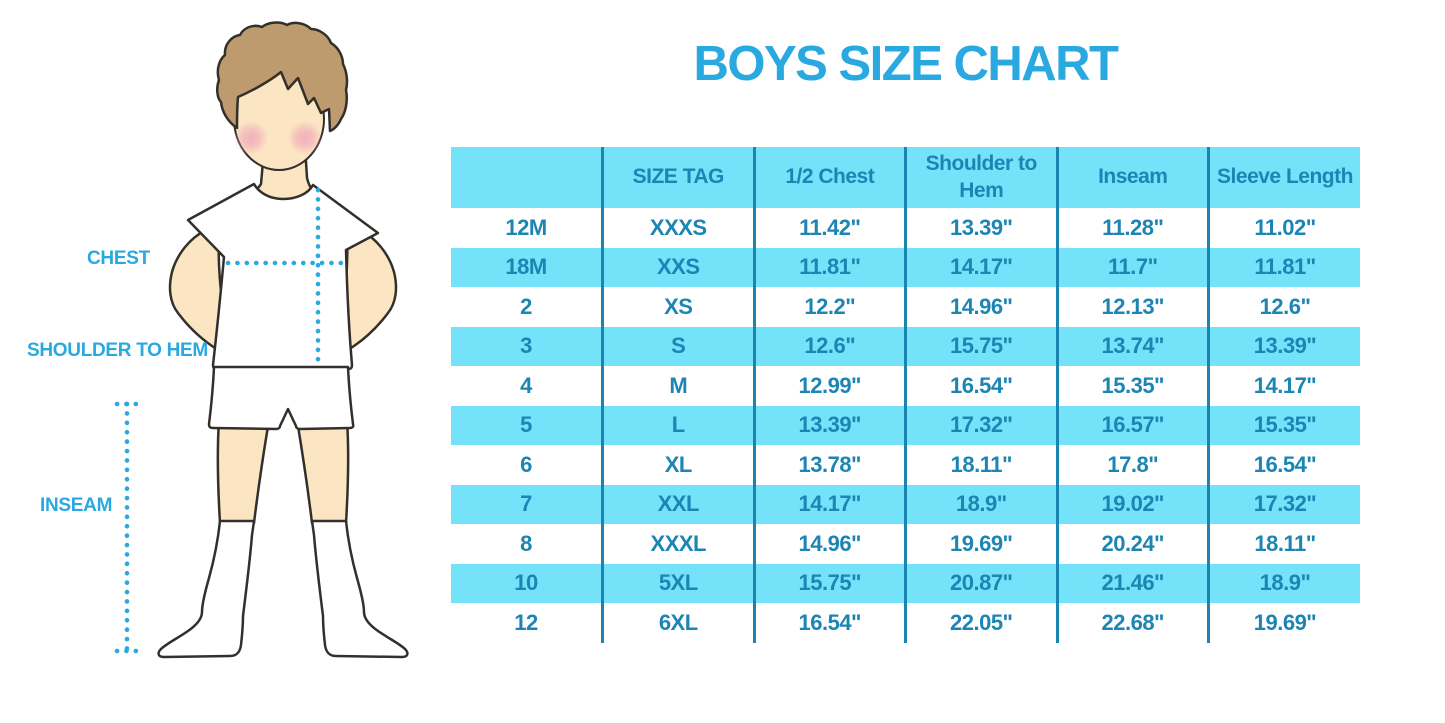 Image resolution: width=1445 pixels, height=723 pixels. I want to click on measurement-cell: 13.78", so click(829, 465).